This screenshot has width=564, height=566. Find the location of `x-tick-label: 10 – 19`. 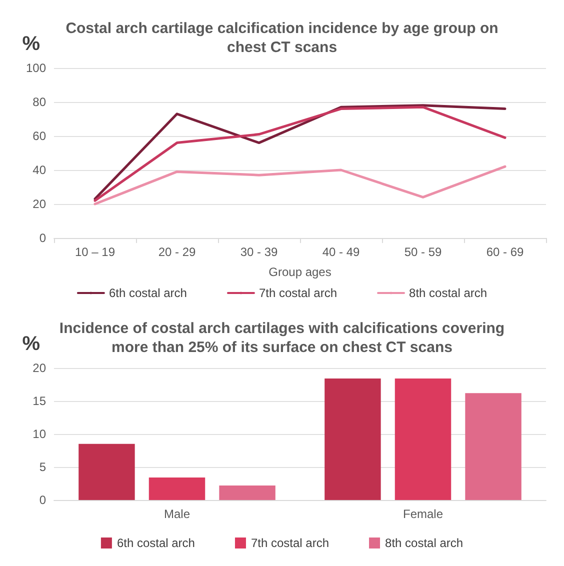

x-tick-label: 10 – 19 is located at coordinates (95, 252).